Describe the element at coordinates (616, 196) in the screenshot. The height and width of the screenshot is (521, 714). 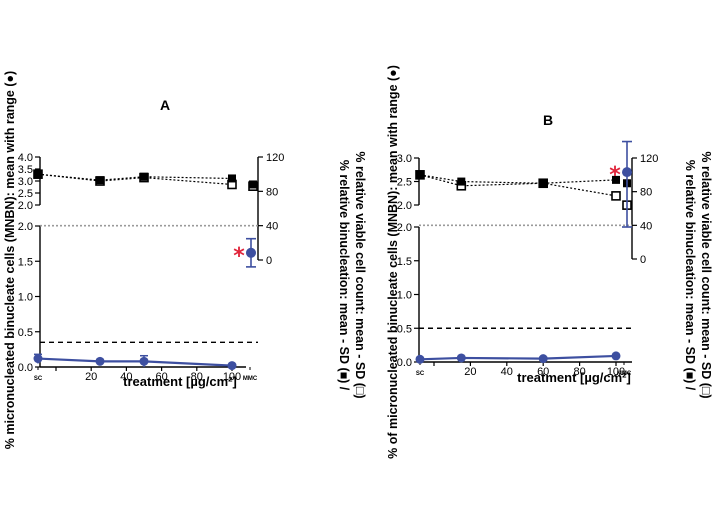
I see `viable-count-point` at that location.